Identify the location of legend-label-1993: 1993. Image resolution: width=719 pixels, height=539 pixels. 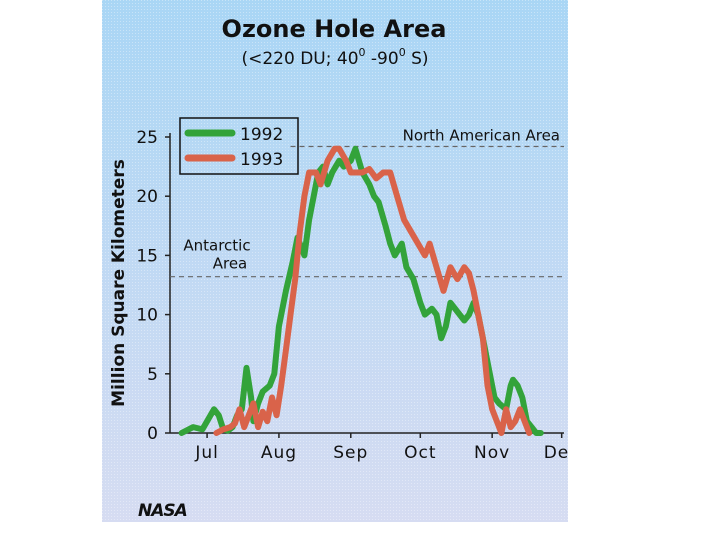
(261, 160).